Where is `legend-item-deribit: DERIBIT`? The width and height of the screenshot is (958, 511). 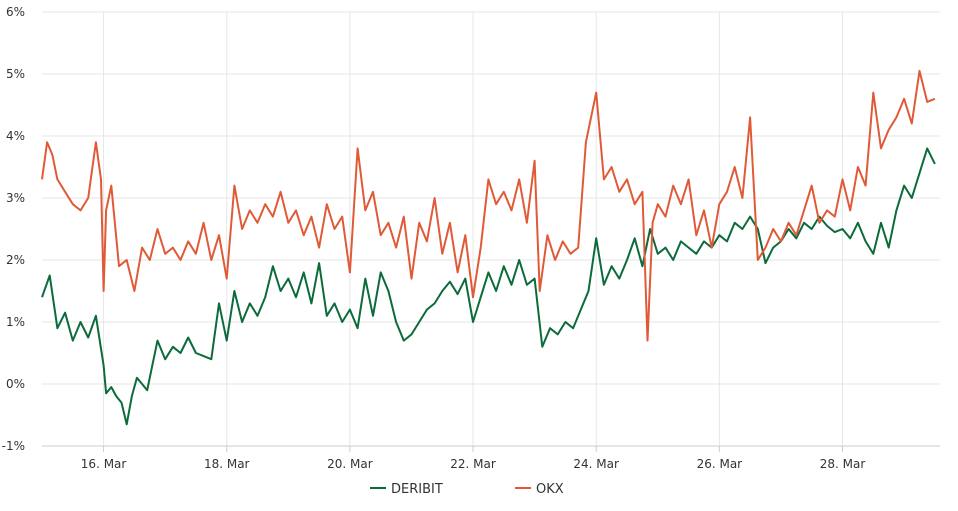 legend-item-deribit: DERIBIT is located at coordinates (406, 489).